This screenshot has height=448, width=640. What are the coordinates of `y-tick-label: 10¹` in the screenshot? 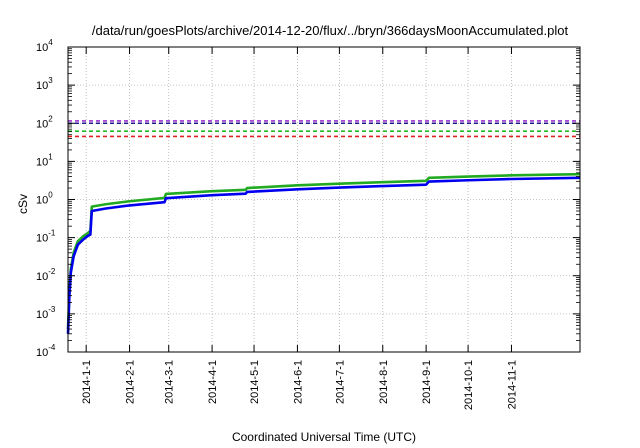 It's located at (44, 160).